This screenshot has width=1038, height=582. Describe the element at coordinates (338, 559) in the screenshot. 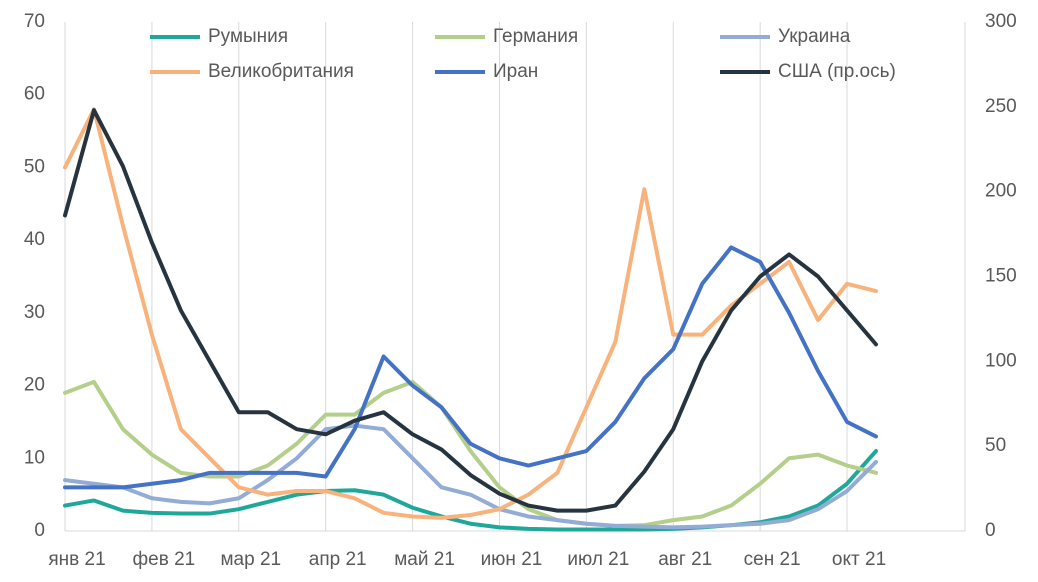

I see `x-tick-label: апр 21` at that location.